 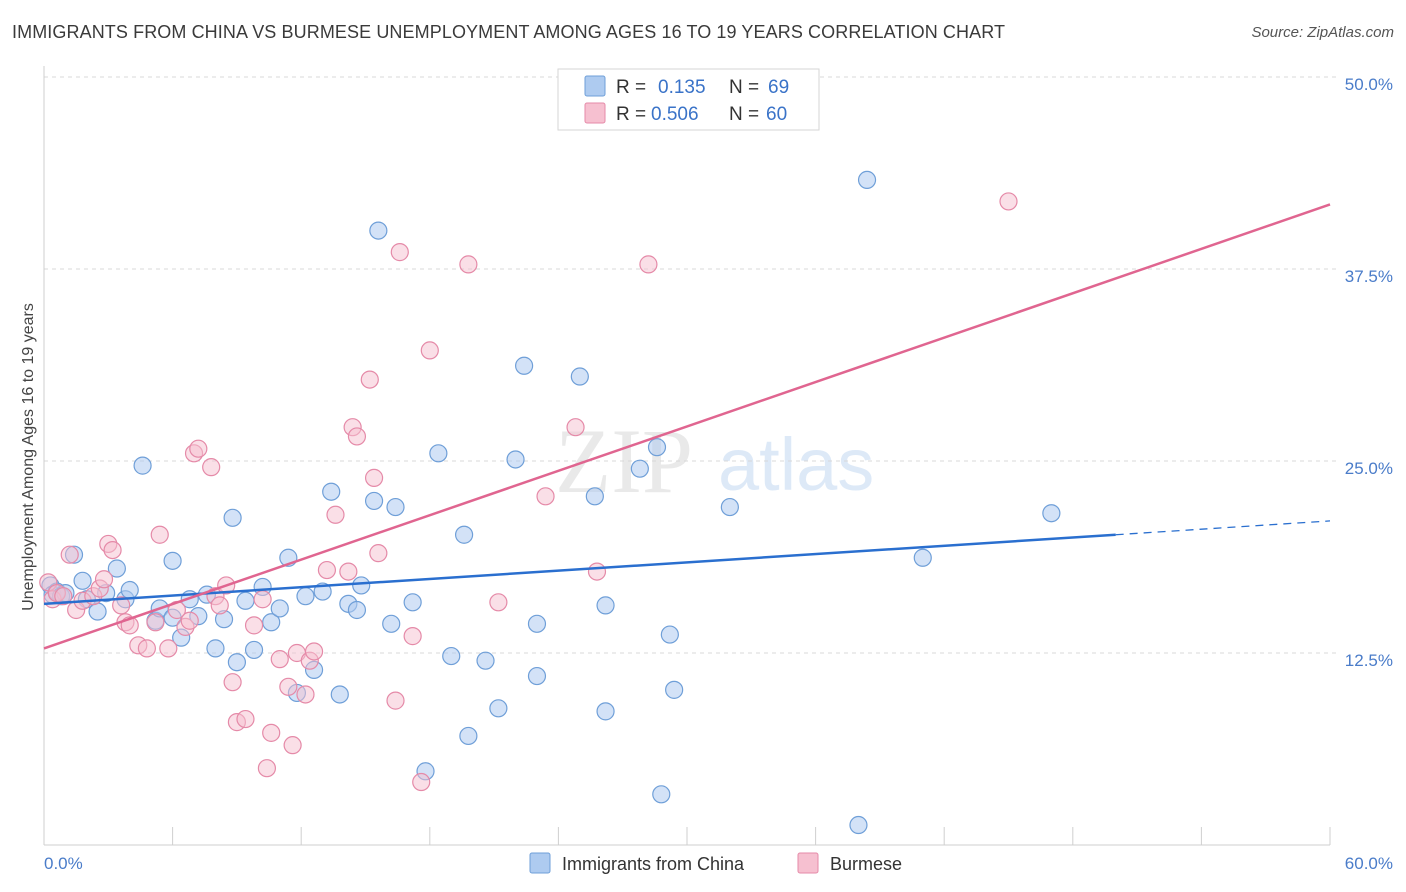 I want to click on legend-r-value-china: 0.135, so click(x=682, y=87).